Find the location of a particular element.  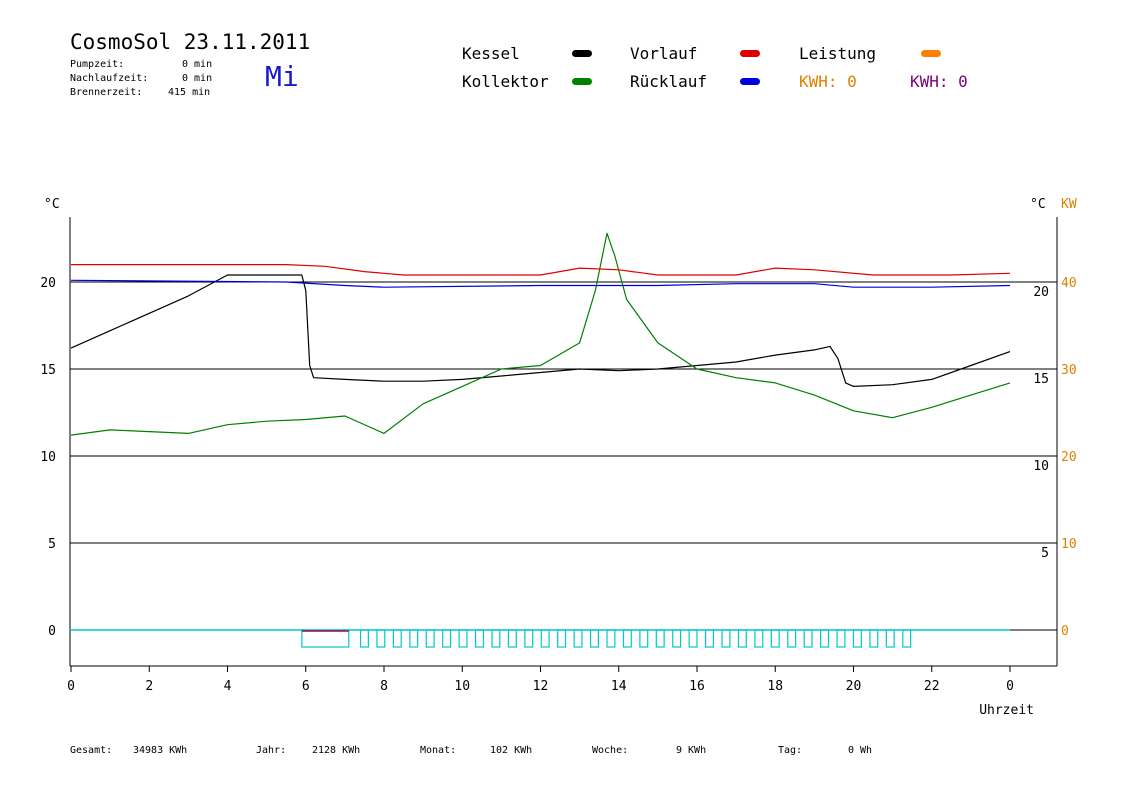

y-tick-kw-0: 0 is located at coordinates (1065, 631).